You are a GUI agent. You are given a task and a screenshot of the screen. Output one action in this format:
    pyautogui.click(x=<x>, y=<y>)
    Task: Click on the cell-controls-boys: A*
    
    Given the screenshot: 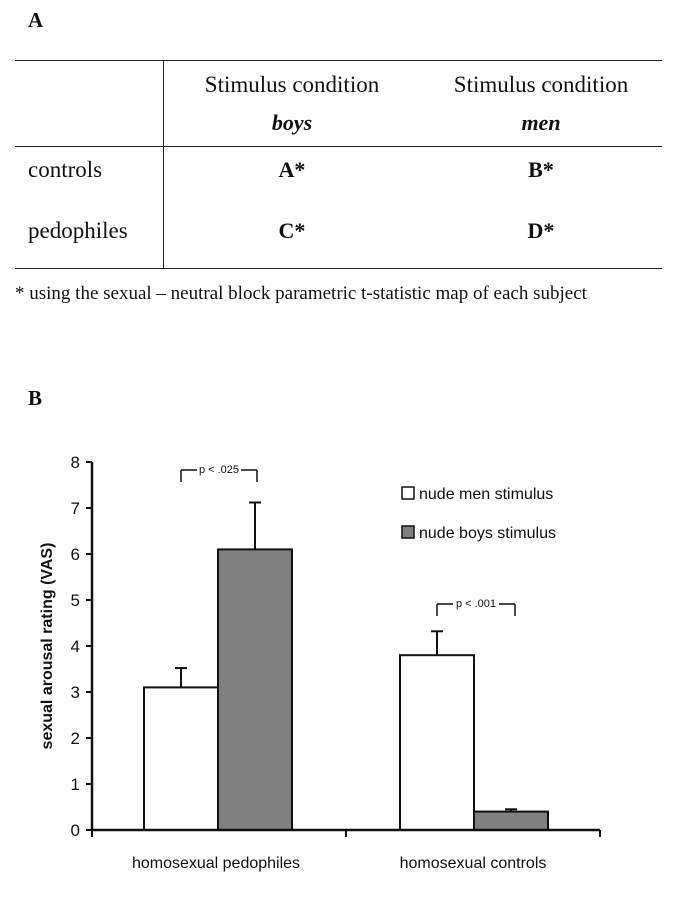 What is the action you would take?
    pyautogui.click(x=292, y=169)
    